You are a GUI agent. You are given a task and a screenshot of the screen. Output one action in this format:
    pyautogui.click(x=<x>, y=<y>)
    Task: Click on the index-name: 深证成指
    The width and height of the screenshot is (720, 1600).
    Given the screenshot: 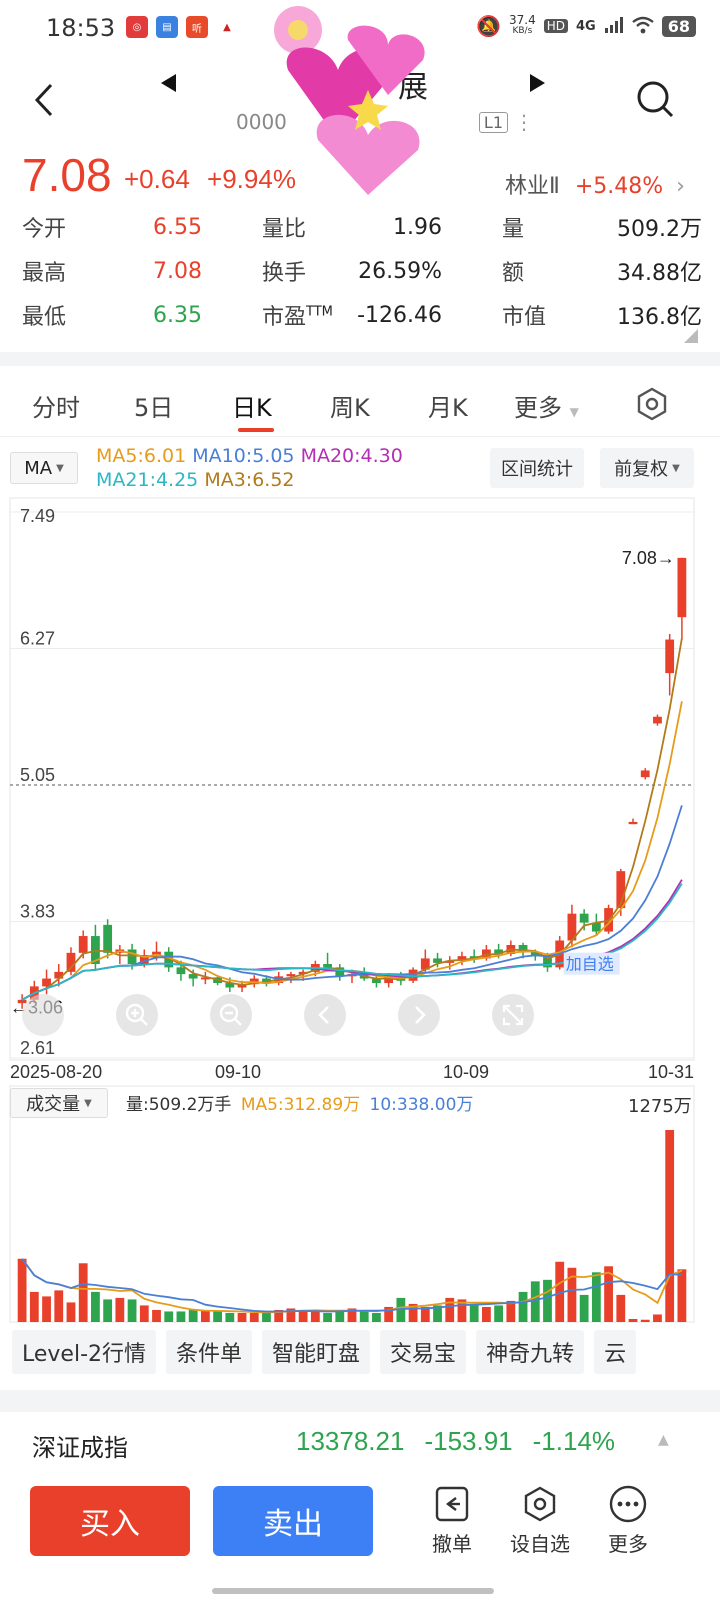 What is the action you would take?
    pyautogui.click(x=80, y=1448)
    